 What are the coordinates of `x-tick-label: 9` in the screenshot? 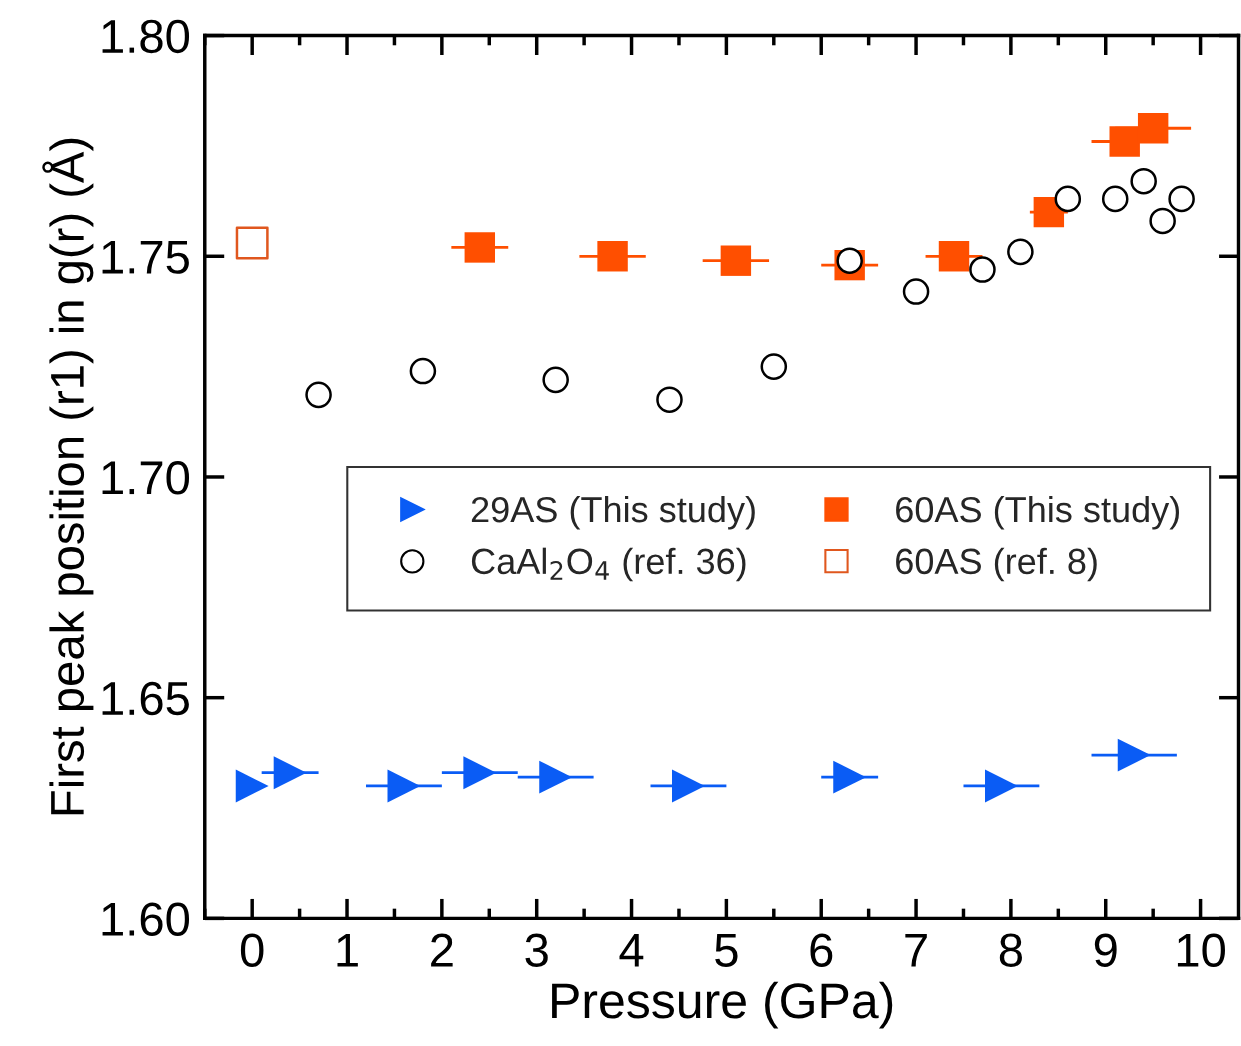 It's located at (1105, 950).